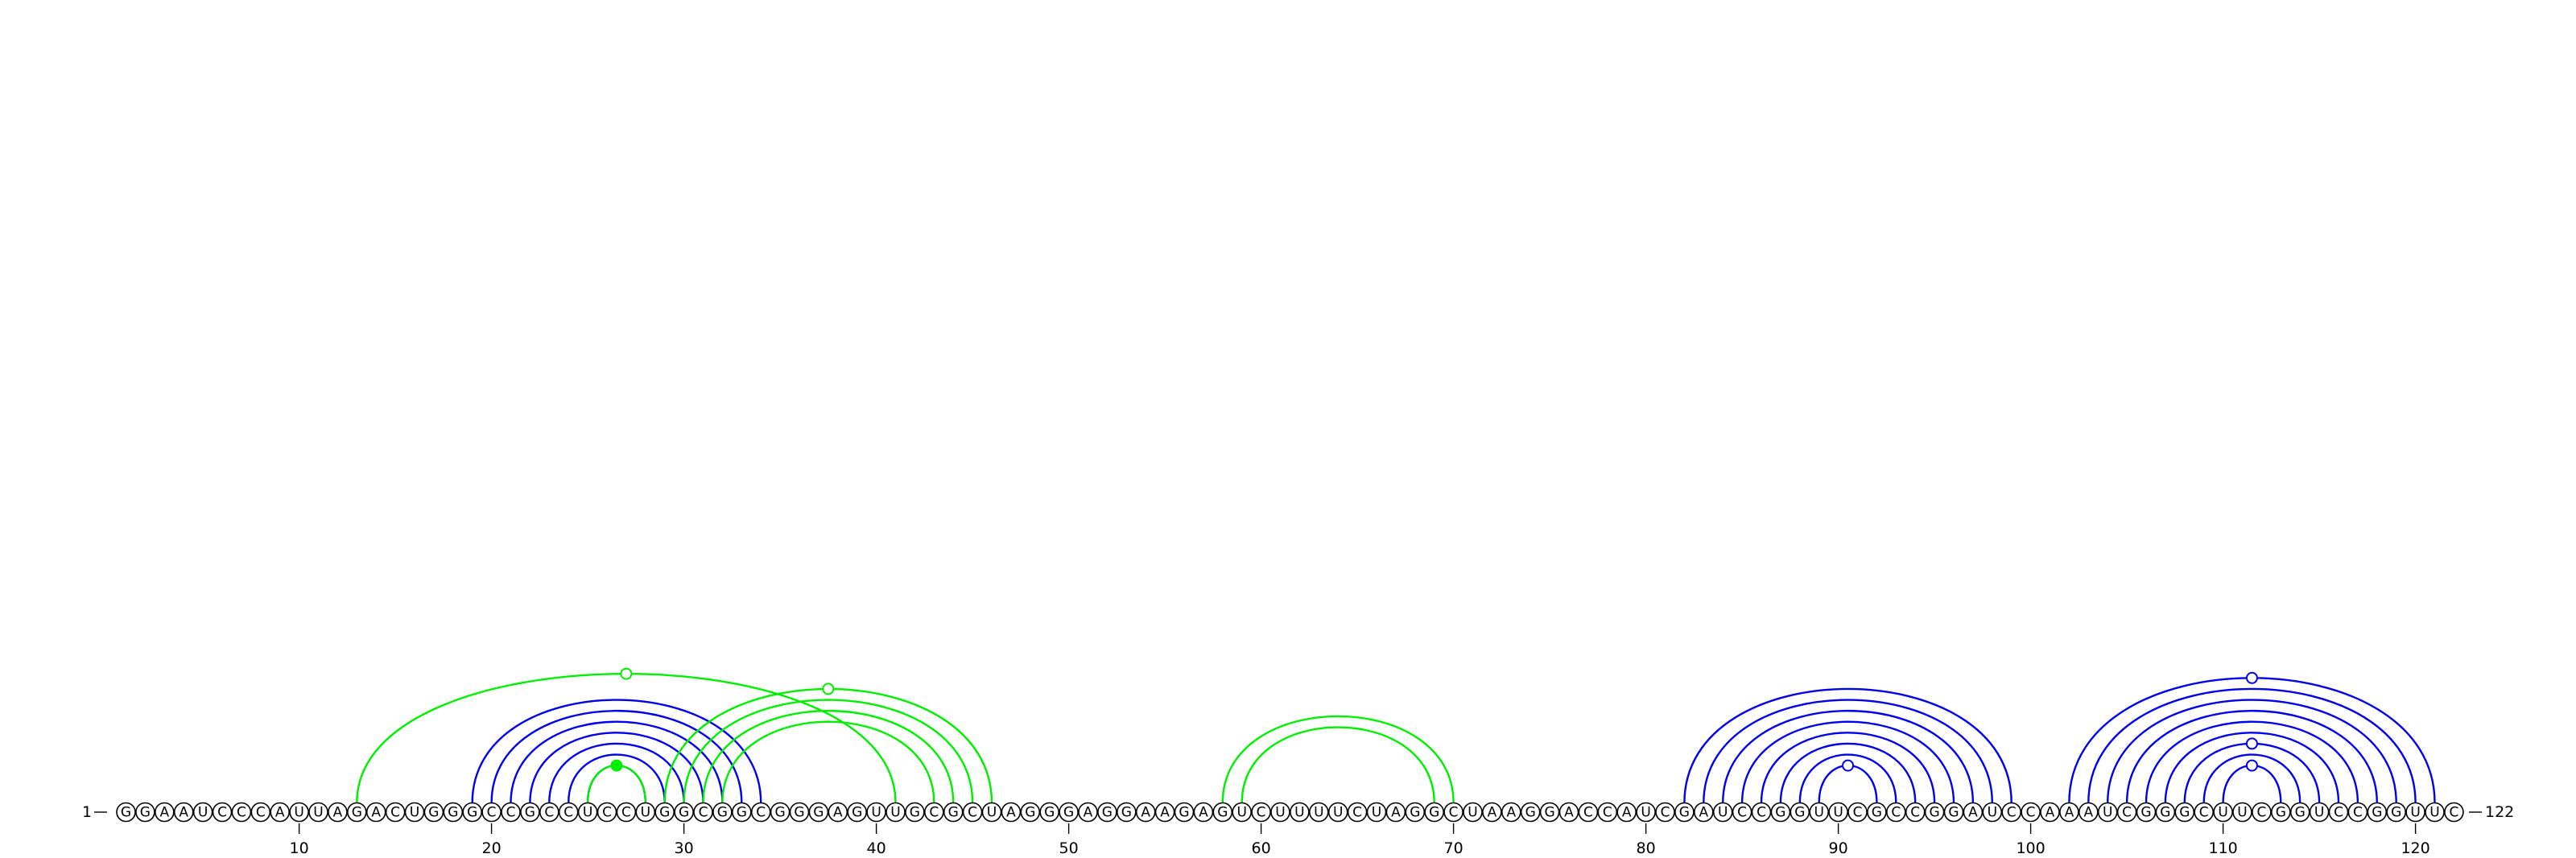  What do you see at coordinates (1360, 840) in the screenshot?
I see `position-axis: 10 20 30 40 50 60 70 80 90 100 110 120` at bounding box center [1360, 840].